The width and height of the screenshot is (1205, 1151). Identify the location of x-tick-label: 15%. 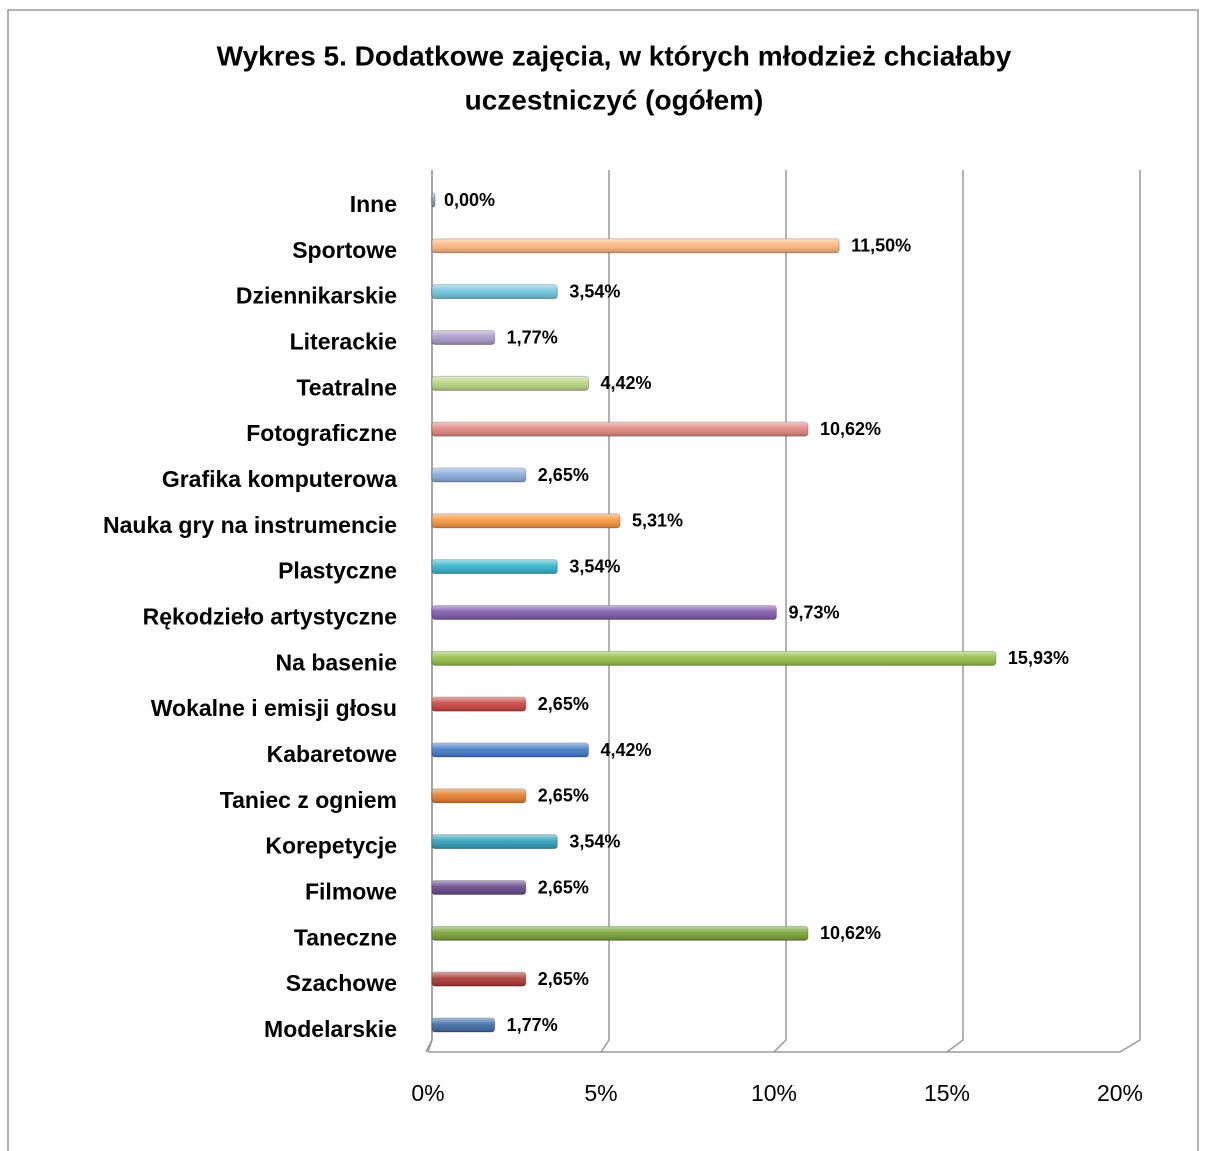
(947, 1093).